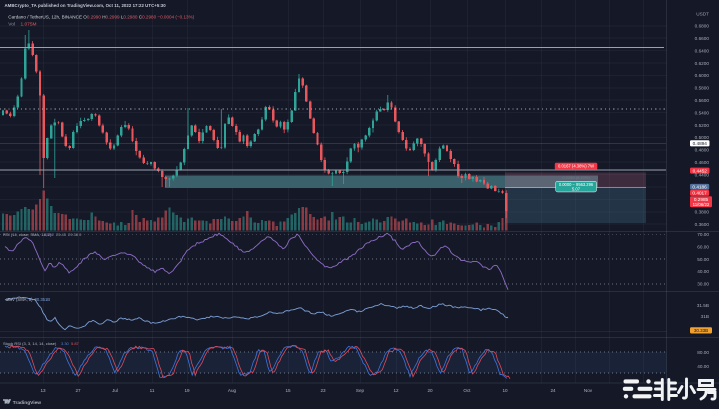 The height and width of the screenshot is (409, 719). I want to click on svg-text: 1.075M, so click(29, 25).